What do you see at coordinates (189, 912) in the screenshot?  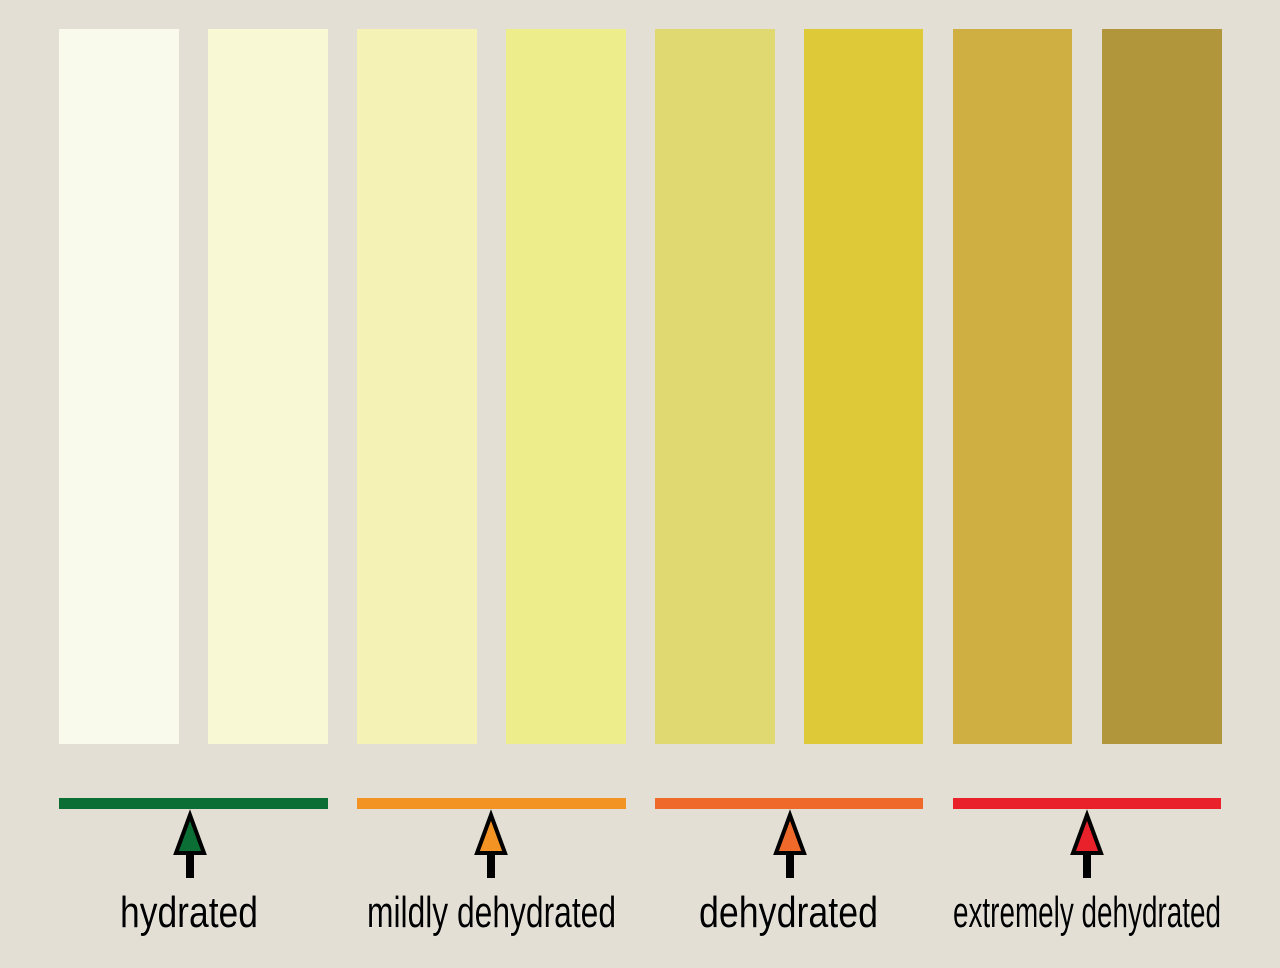 I see `label: hydrated` at bounding box center [189, 912].